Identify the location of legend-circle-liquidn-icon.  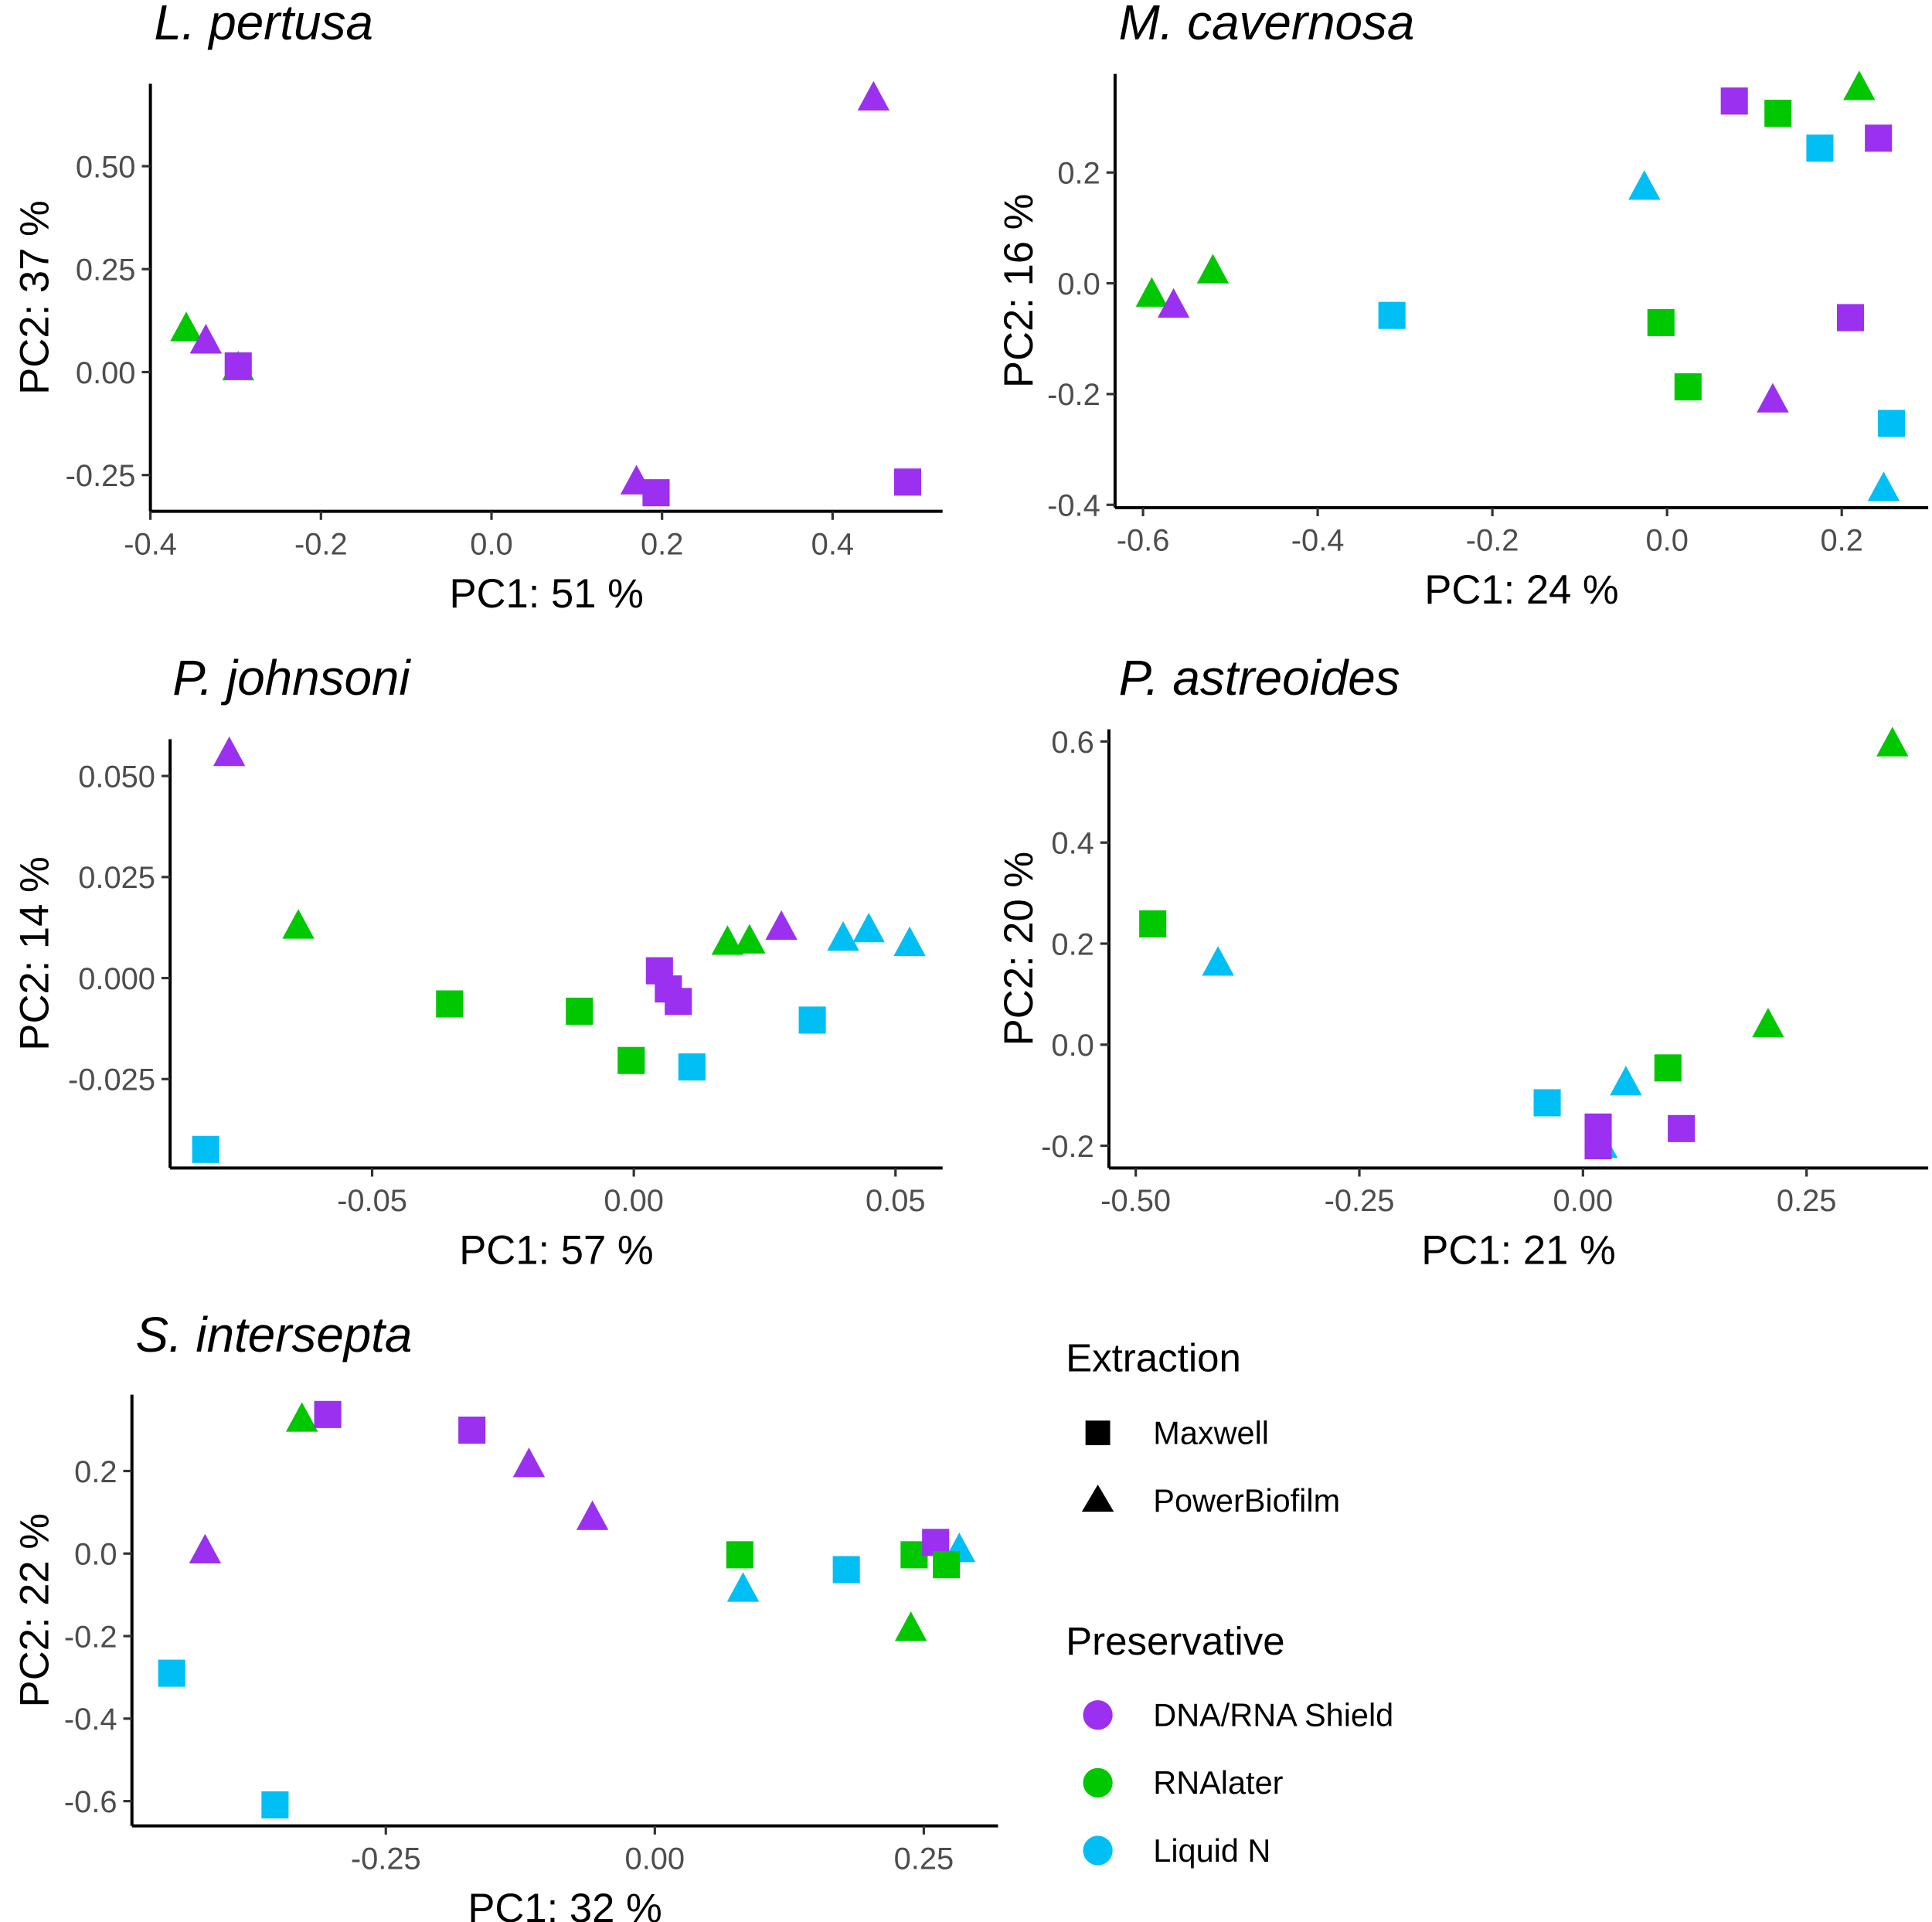
(1098, 1851).